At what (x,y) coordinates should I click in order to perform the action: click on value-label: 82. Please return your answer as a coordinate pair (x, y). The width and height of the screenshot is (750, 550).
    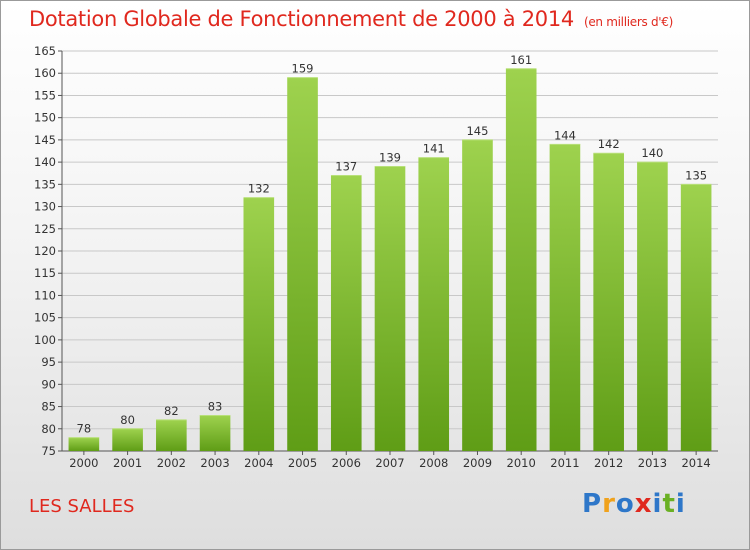
    Looking at the image, I should click on (171, 411).